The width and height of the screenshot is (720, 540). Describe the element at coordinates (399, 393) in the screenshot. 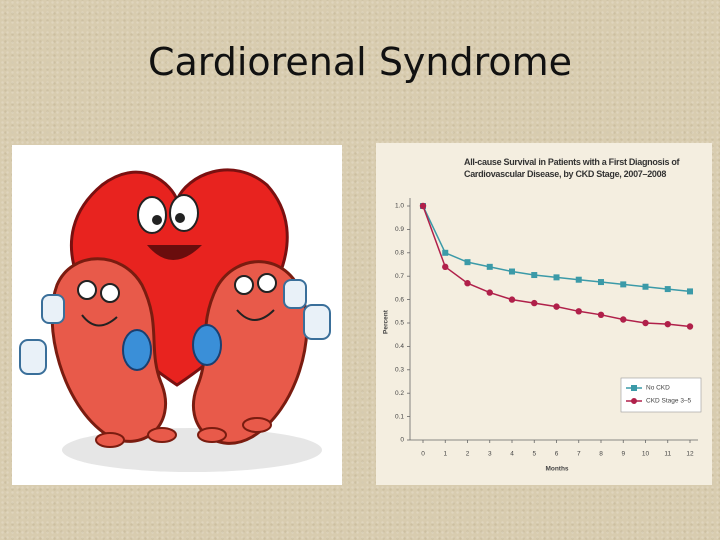

I see `y-tick-label: 0.2` at that location.